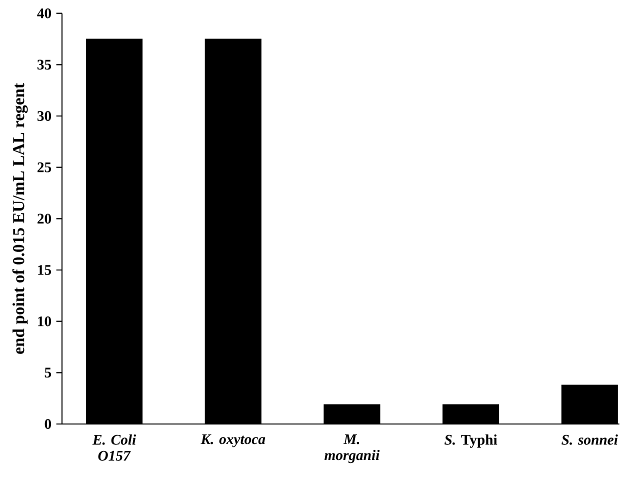  Describe the element at coordinates (114, 447) in the screenshot. I see `x-tick-label: E. Coli O157` at that location.